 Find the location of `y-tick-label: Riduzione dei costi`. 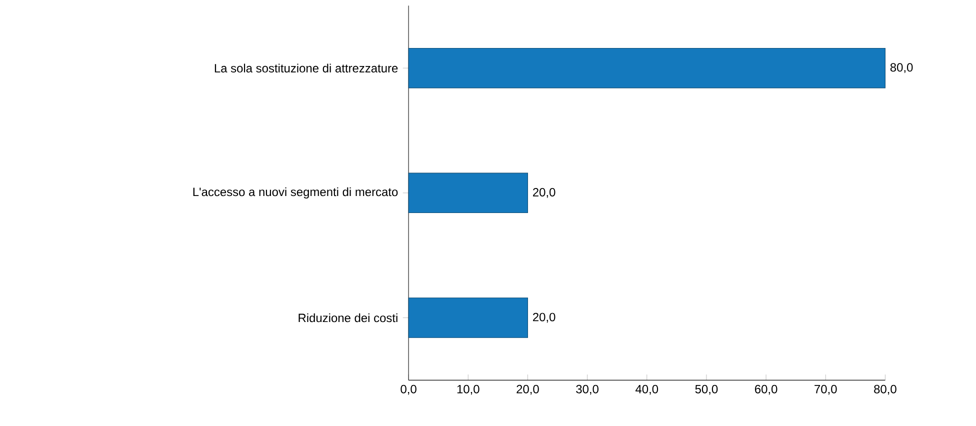

y-tick-label: Riduzione dei costi is located at coordinates (348, 318).